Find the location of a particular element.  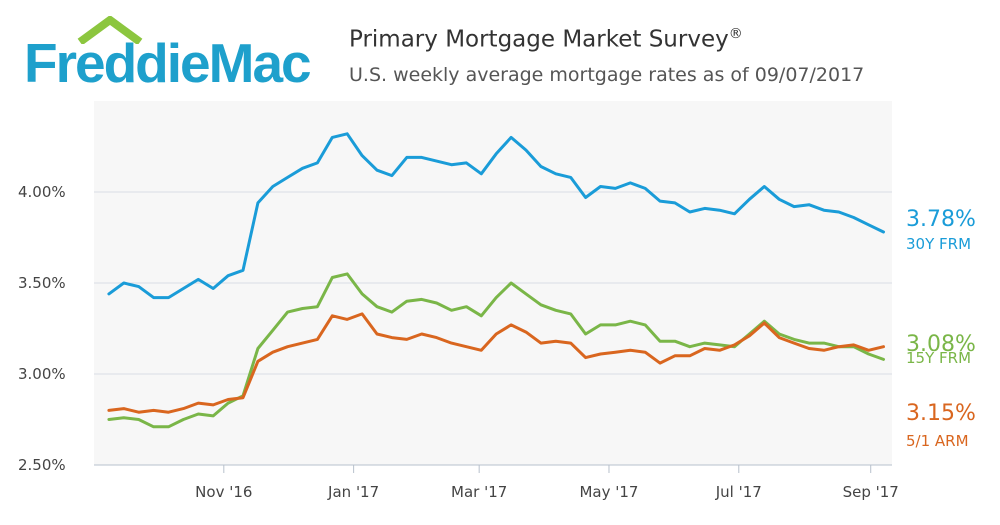

y-tick-label: 2.50% is located at coordinates (42, 465).